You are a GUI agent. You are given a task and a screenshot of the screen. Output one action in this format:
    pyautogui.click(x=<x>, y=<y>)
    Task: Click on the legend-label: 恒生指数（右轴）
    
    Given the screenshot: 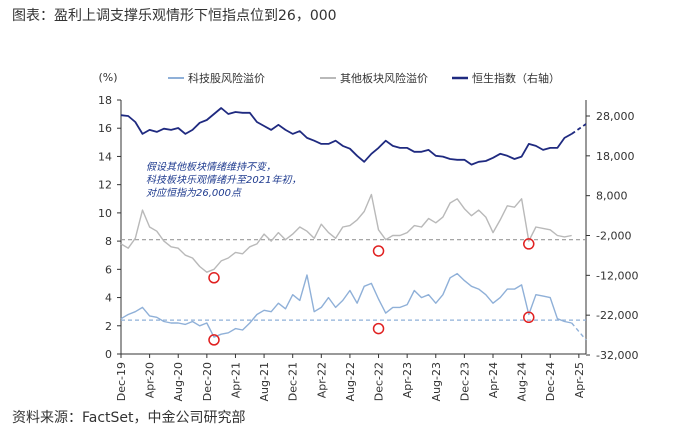 What is the action you would take?
    pyautogui.click(x=516, y=78)
    